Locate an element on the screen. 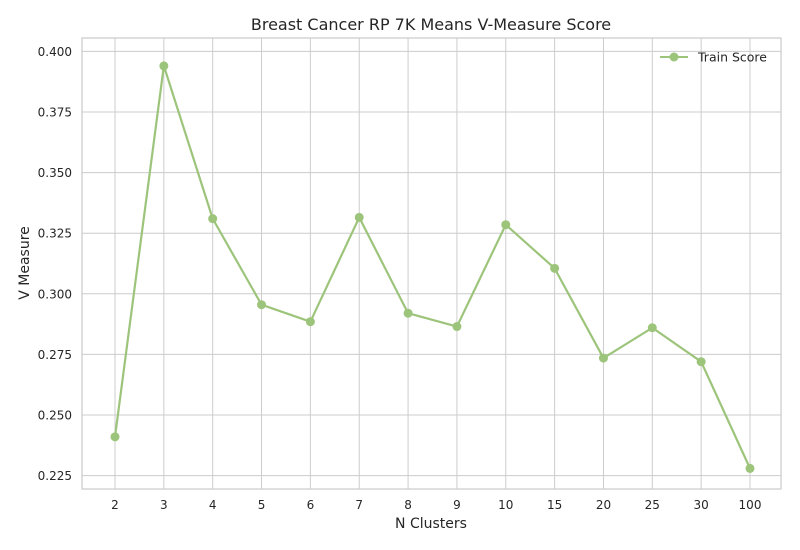  x-tick-label: 9 is located at coordinates (457, 505).